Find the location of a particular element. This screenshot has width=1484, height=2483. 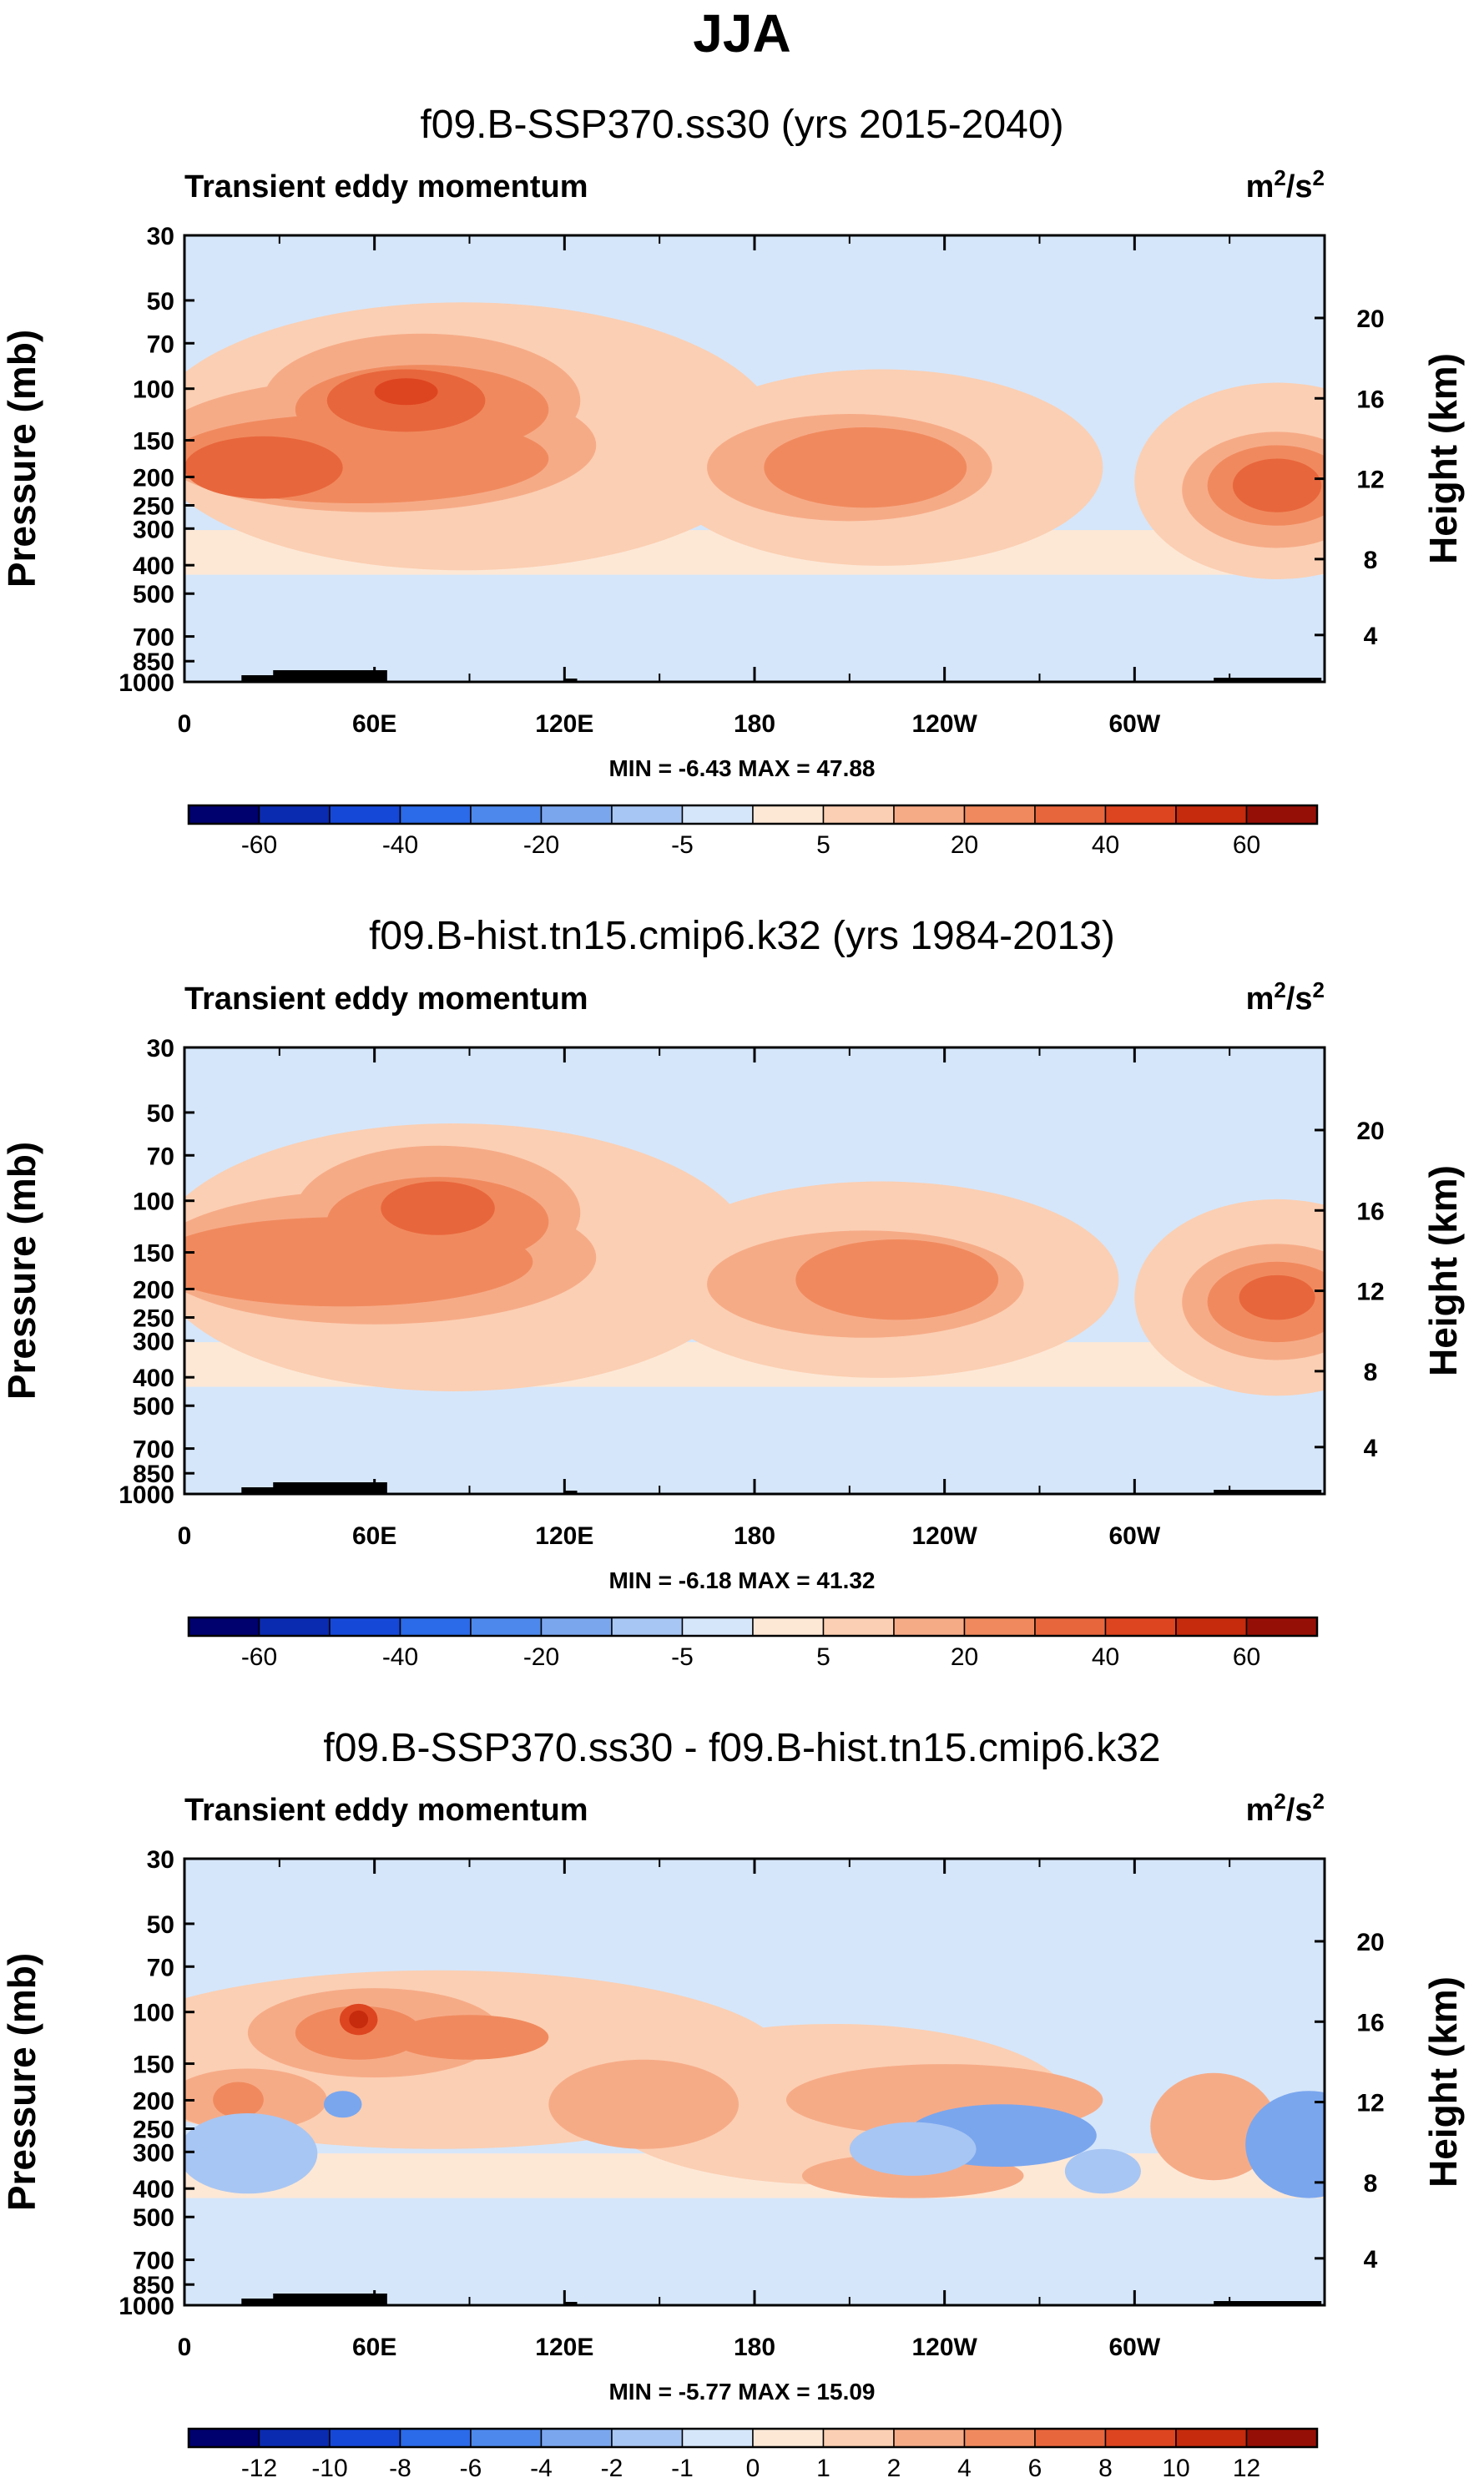

colorbar-label: -20 is located at coordinates (541, 845).